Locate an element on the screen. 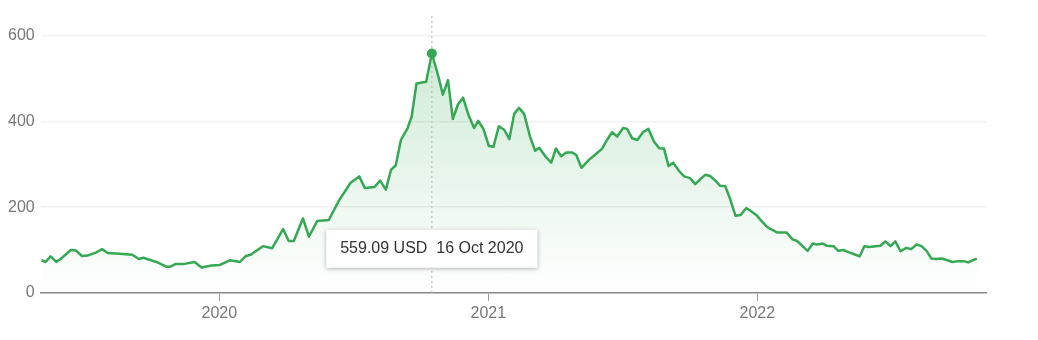  y-tick-label: 400 is located at coordinates (21, 121).